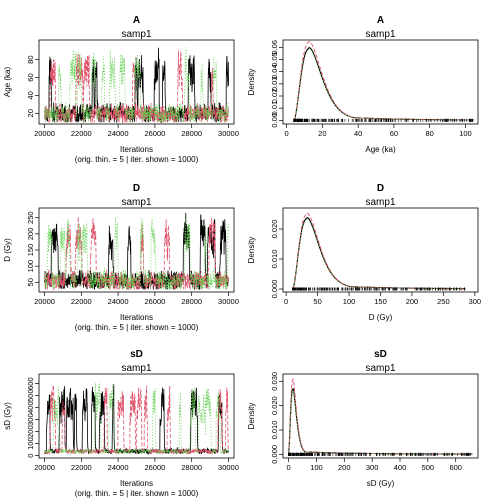  Describe the element at coordinates (443, 301) in the screenshot. I see `x-tick-label: 250` at that location.